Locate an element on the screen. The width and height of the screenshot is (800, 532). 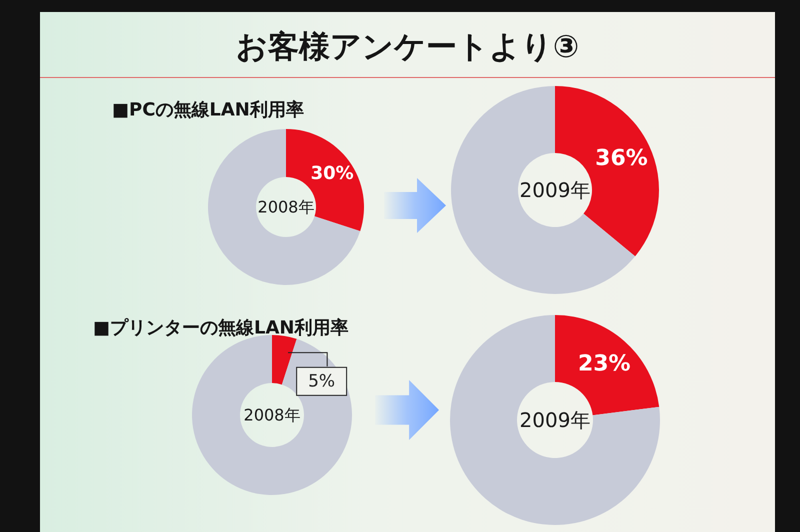
text: お客様アンケートより③ is located at coordinates (408, 47).